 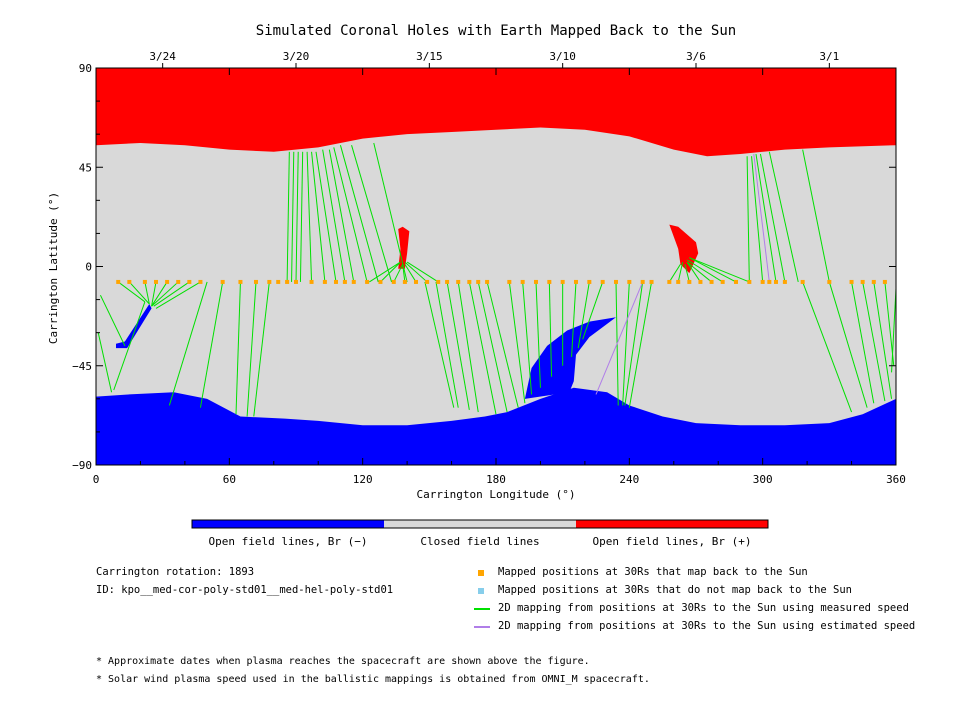 I want to click on date-tick-label: 3/10, so click(x=562, y=56).